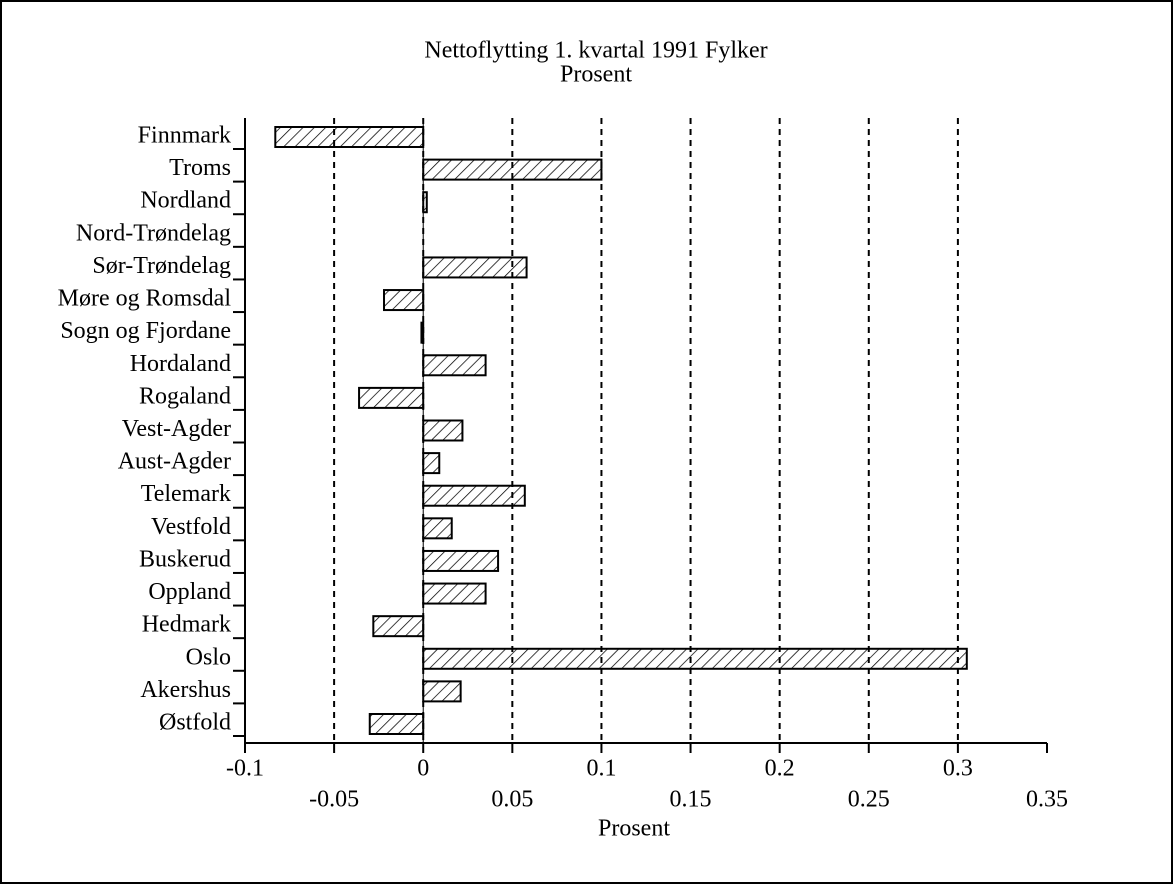 The width and height of the screenshot is (1173, 884). What do you see at coordinates (634, 829) in the screenshot?
I see `x-axis-label: Prosent` at bounding box center [634, 829].